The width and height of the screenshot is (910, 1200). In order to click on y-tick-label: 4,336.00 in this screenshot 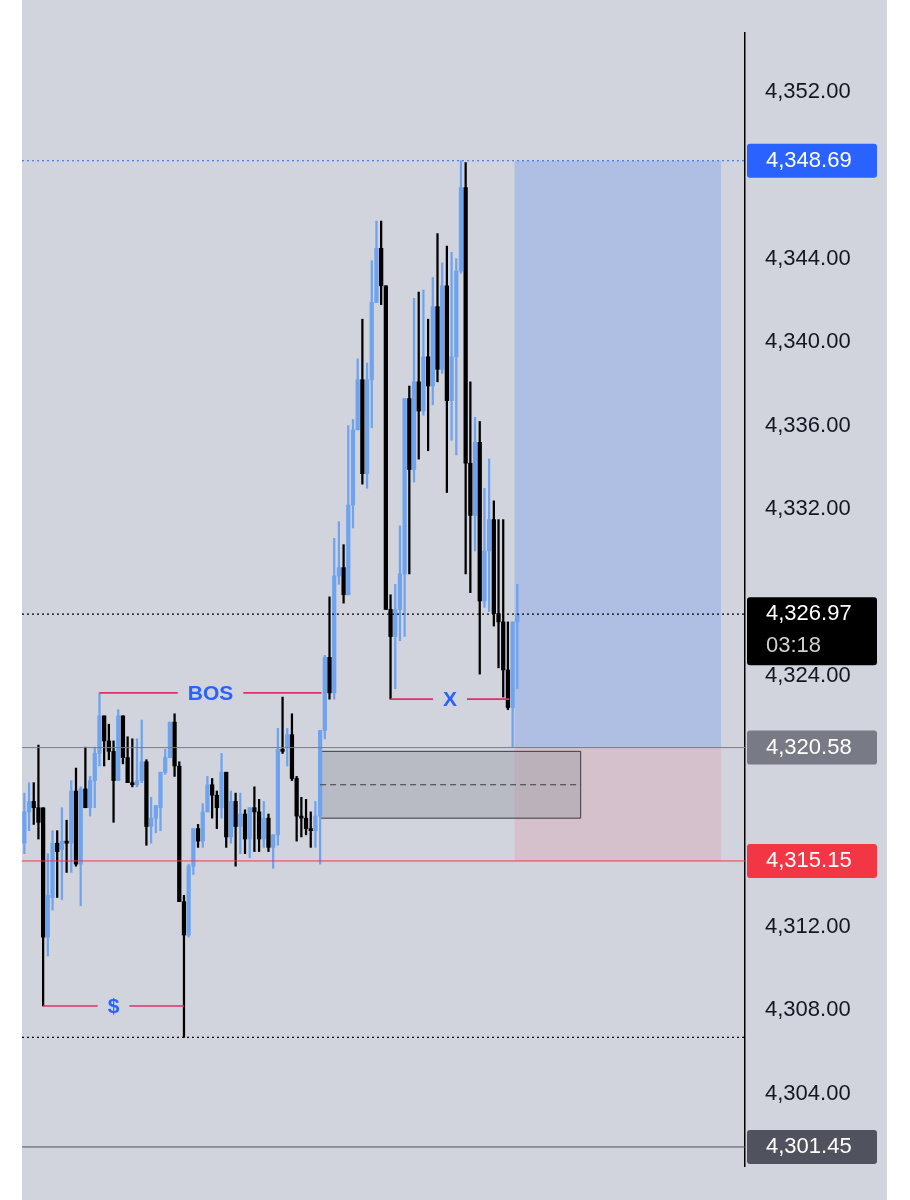, I will do `click(808, 424)`.